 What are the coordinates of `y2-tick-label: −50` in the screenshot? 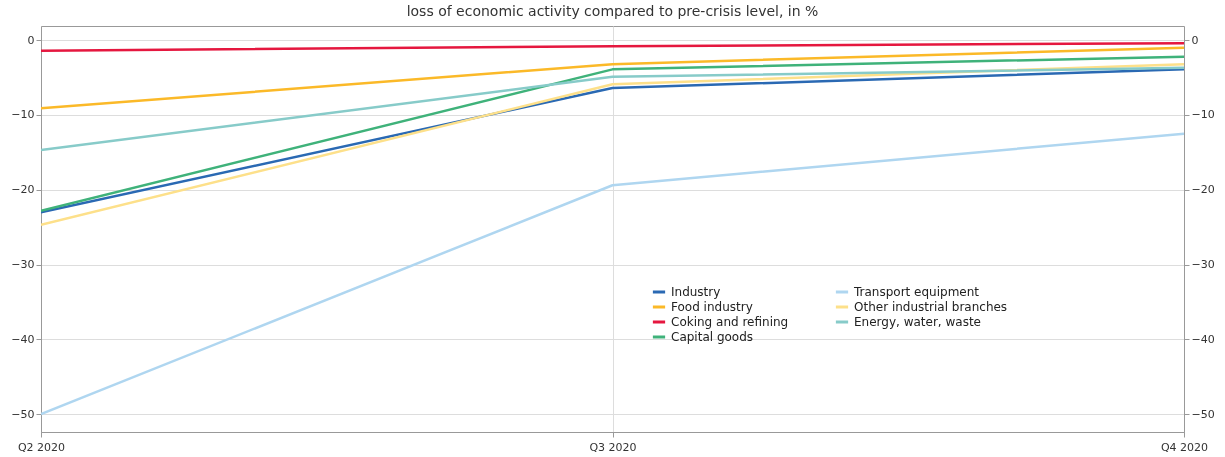 It's located at (1203, 414).